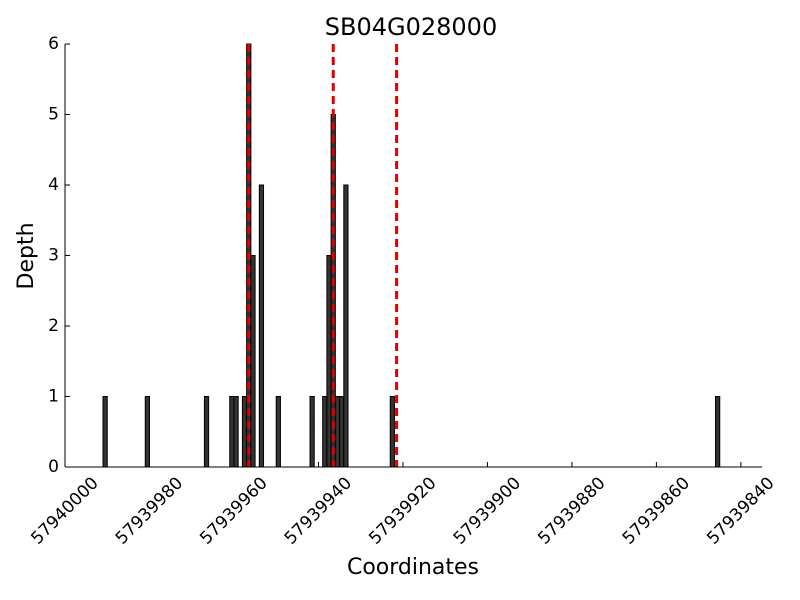 Image resolution: width=800 pixels, height=600 pixels. I want to click on x-tick-label: 57939880, so click(571, 510).